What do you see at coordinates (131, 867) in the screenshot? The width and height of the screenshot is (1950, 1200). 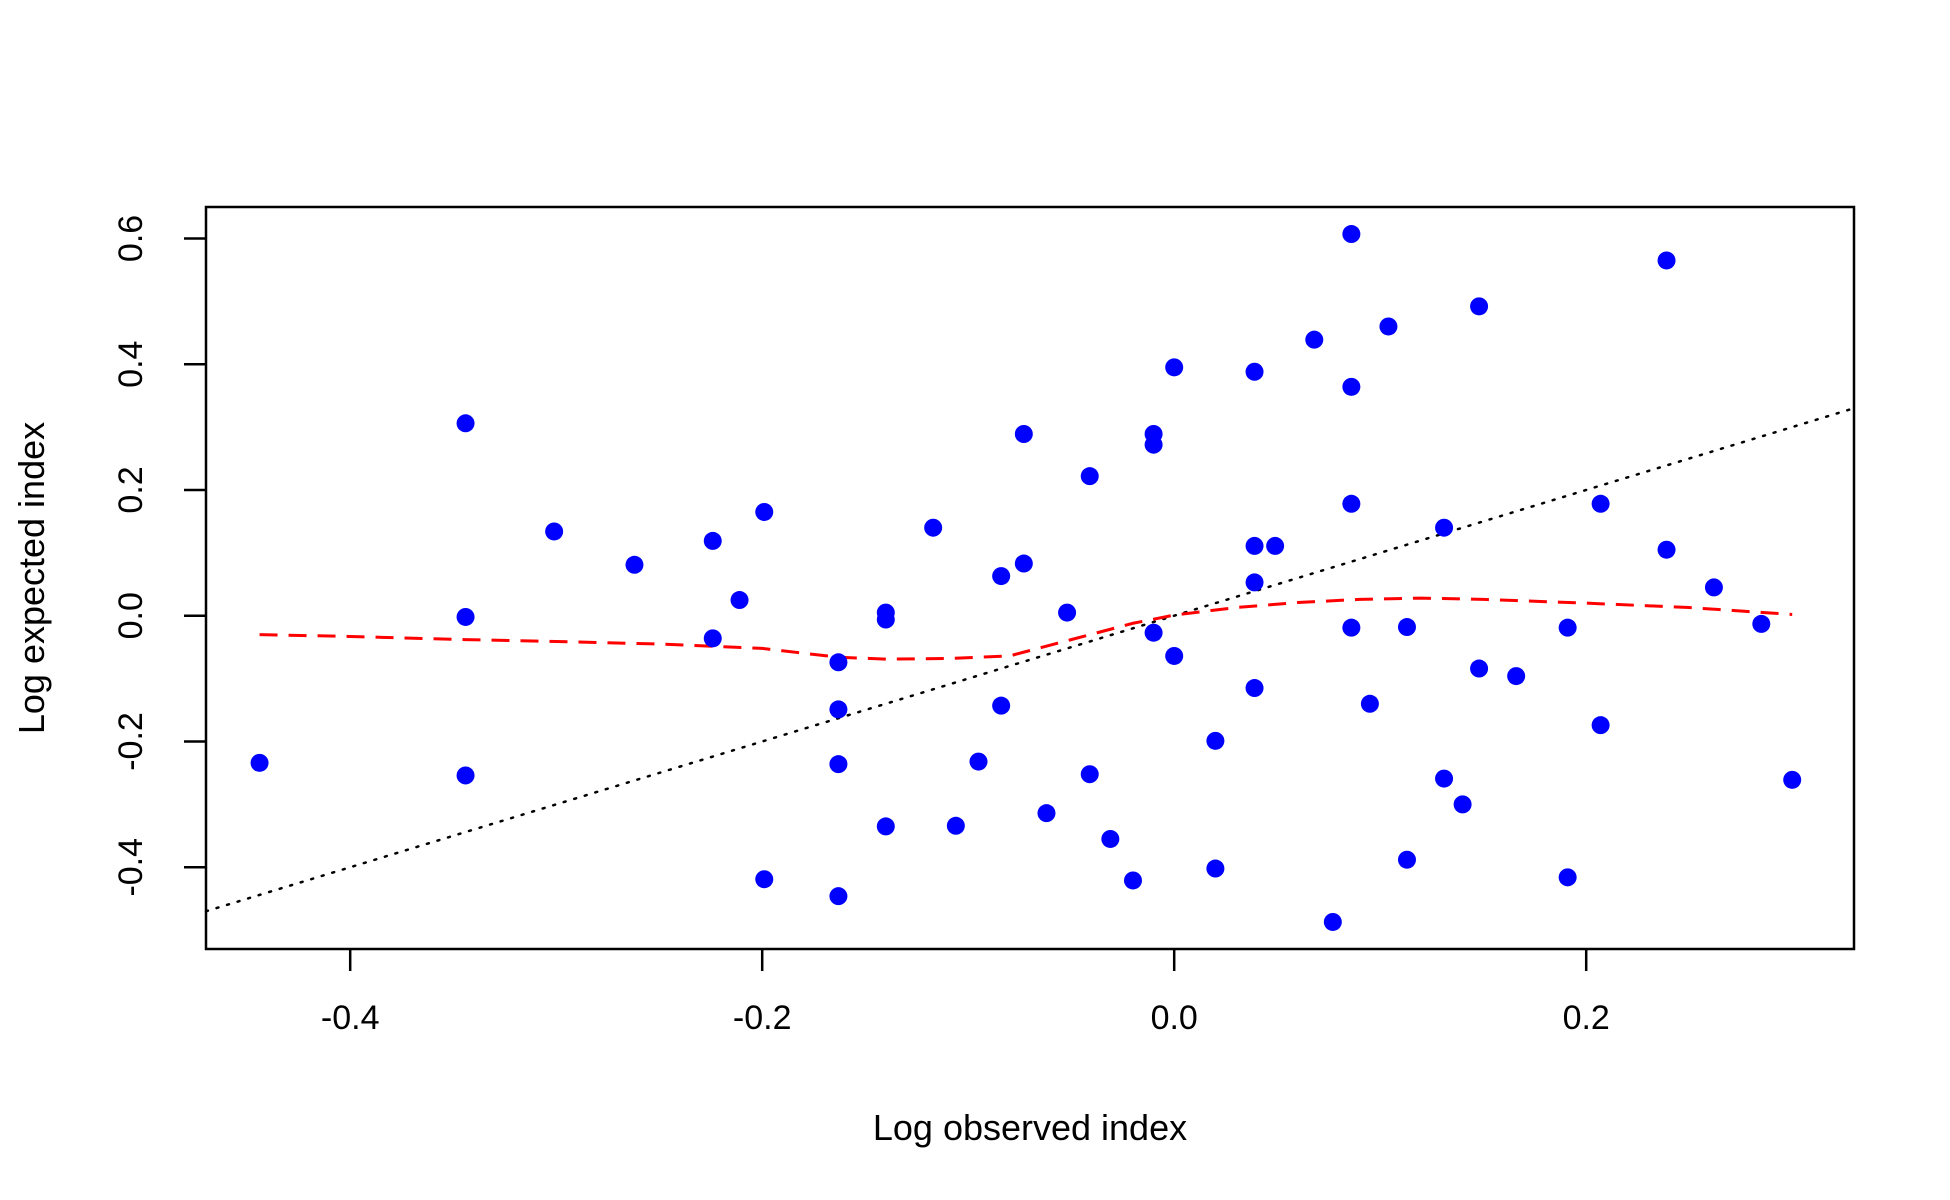 I see `y-tick-label: -0.4` at bounding box center [131, 867].